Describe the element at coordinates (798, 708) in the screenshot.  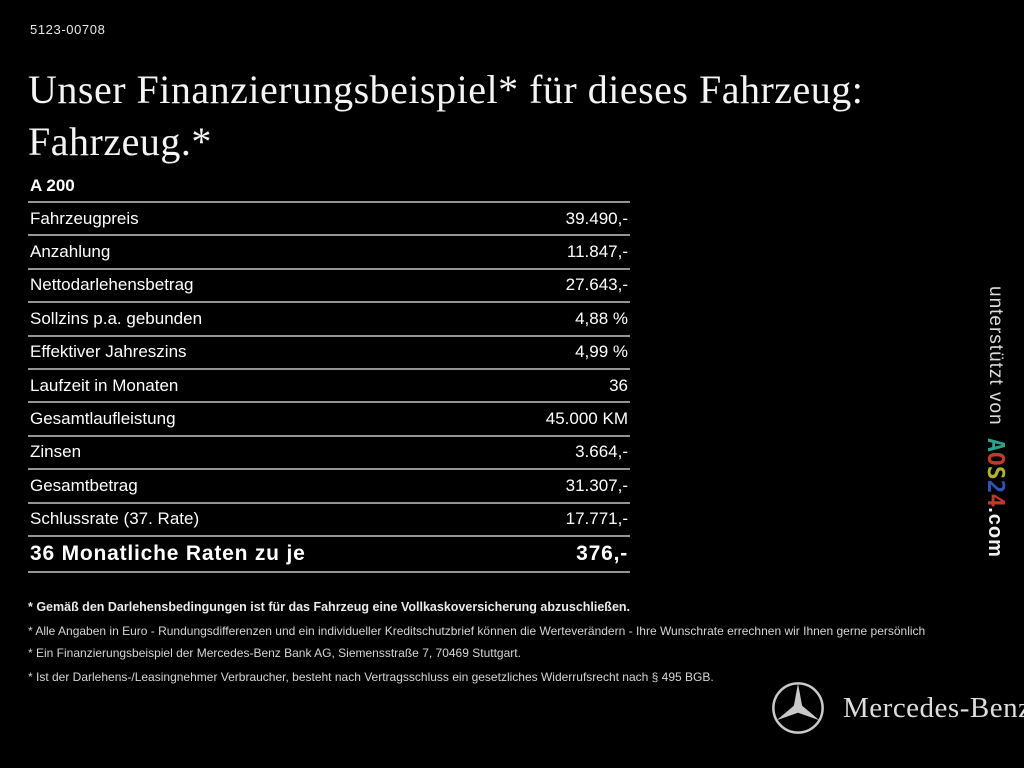
I see `mercedes-star-icon` at that location.